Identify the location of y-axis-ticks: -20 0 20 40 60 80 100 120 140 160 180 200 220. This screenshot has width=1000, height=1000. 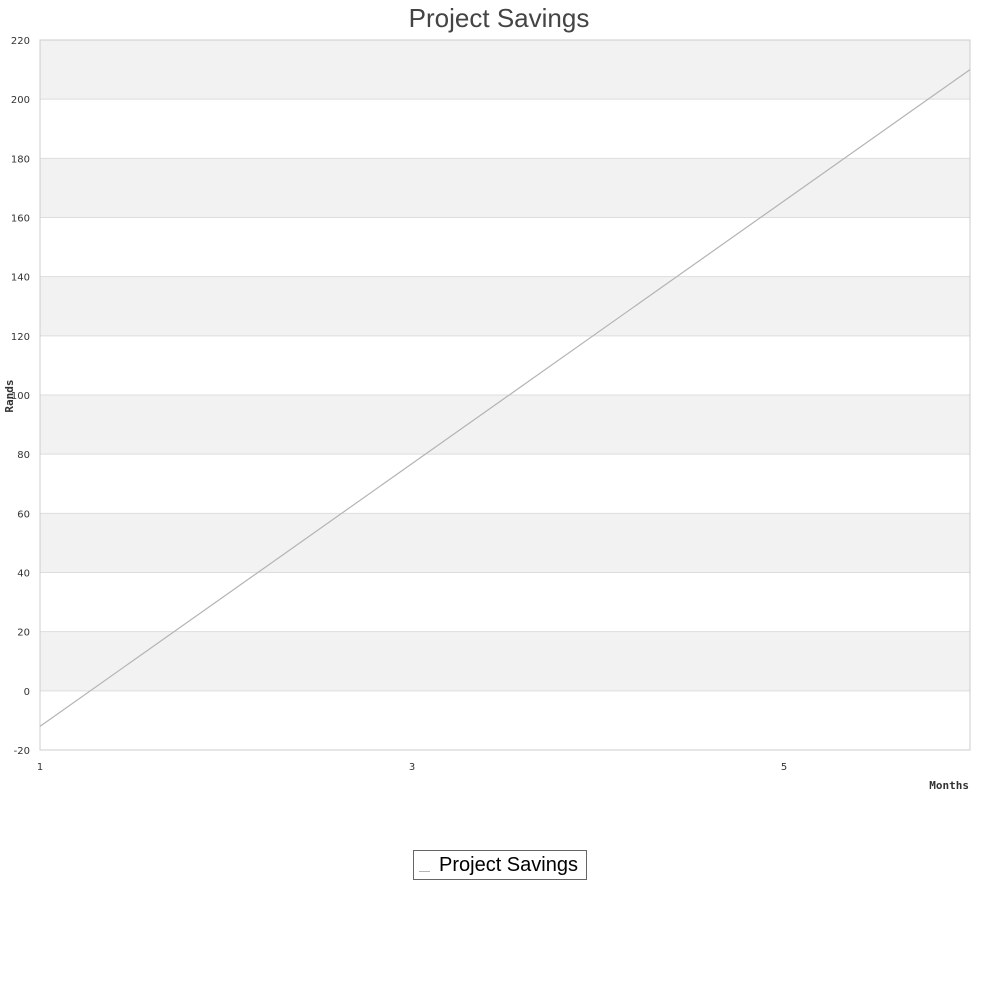
(20, 396).